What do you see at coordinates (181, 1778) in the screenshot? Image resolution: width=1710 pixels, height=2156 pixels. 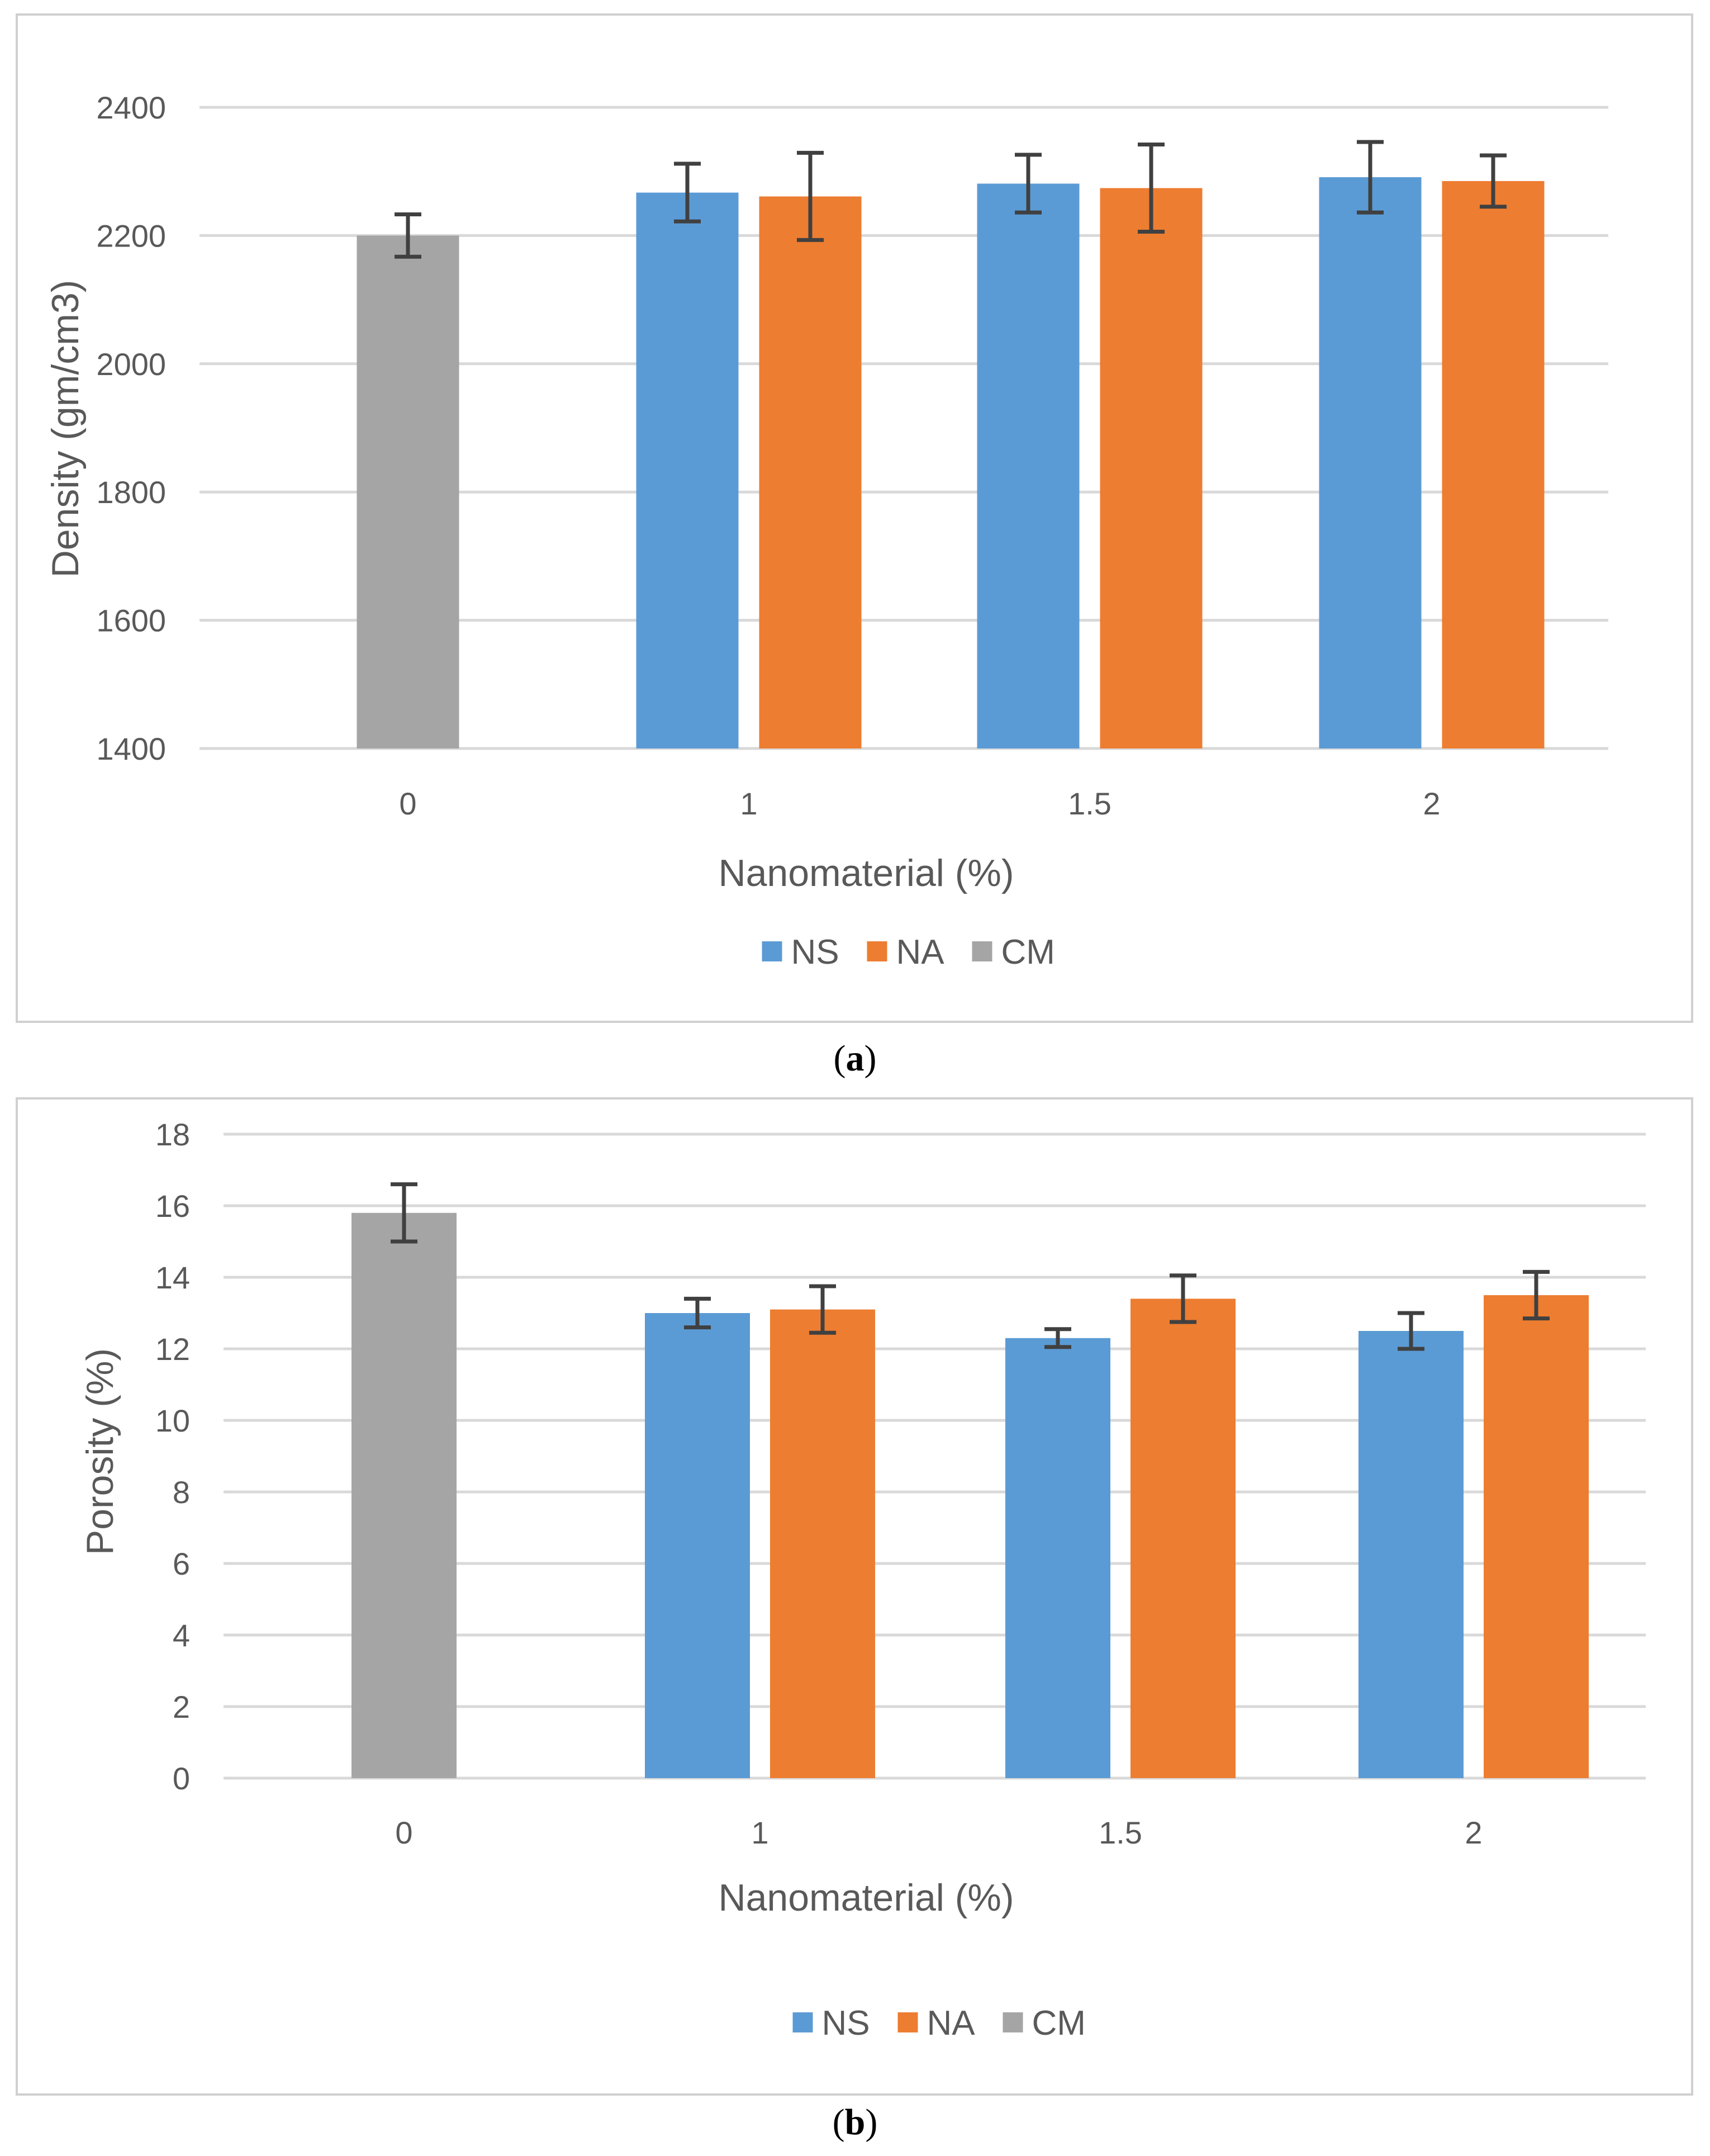 I see `y-tick-label: 0` at bounding box center [181, 1778].